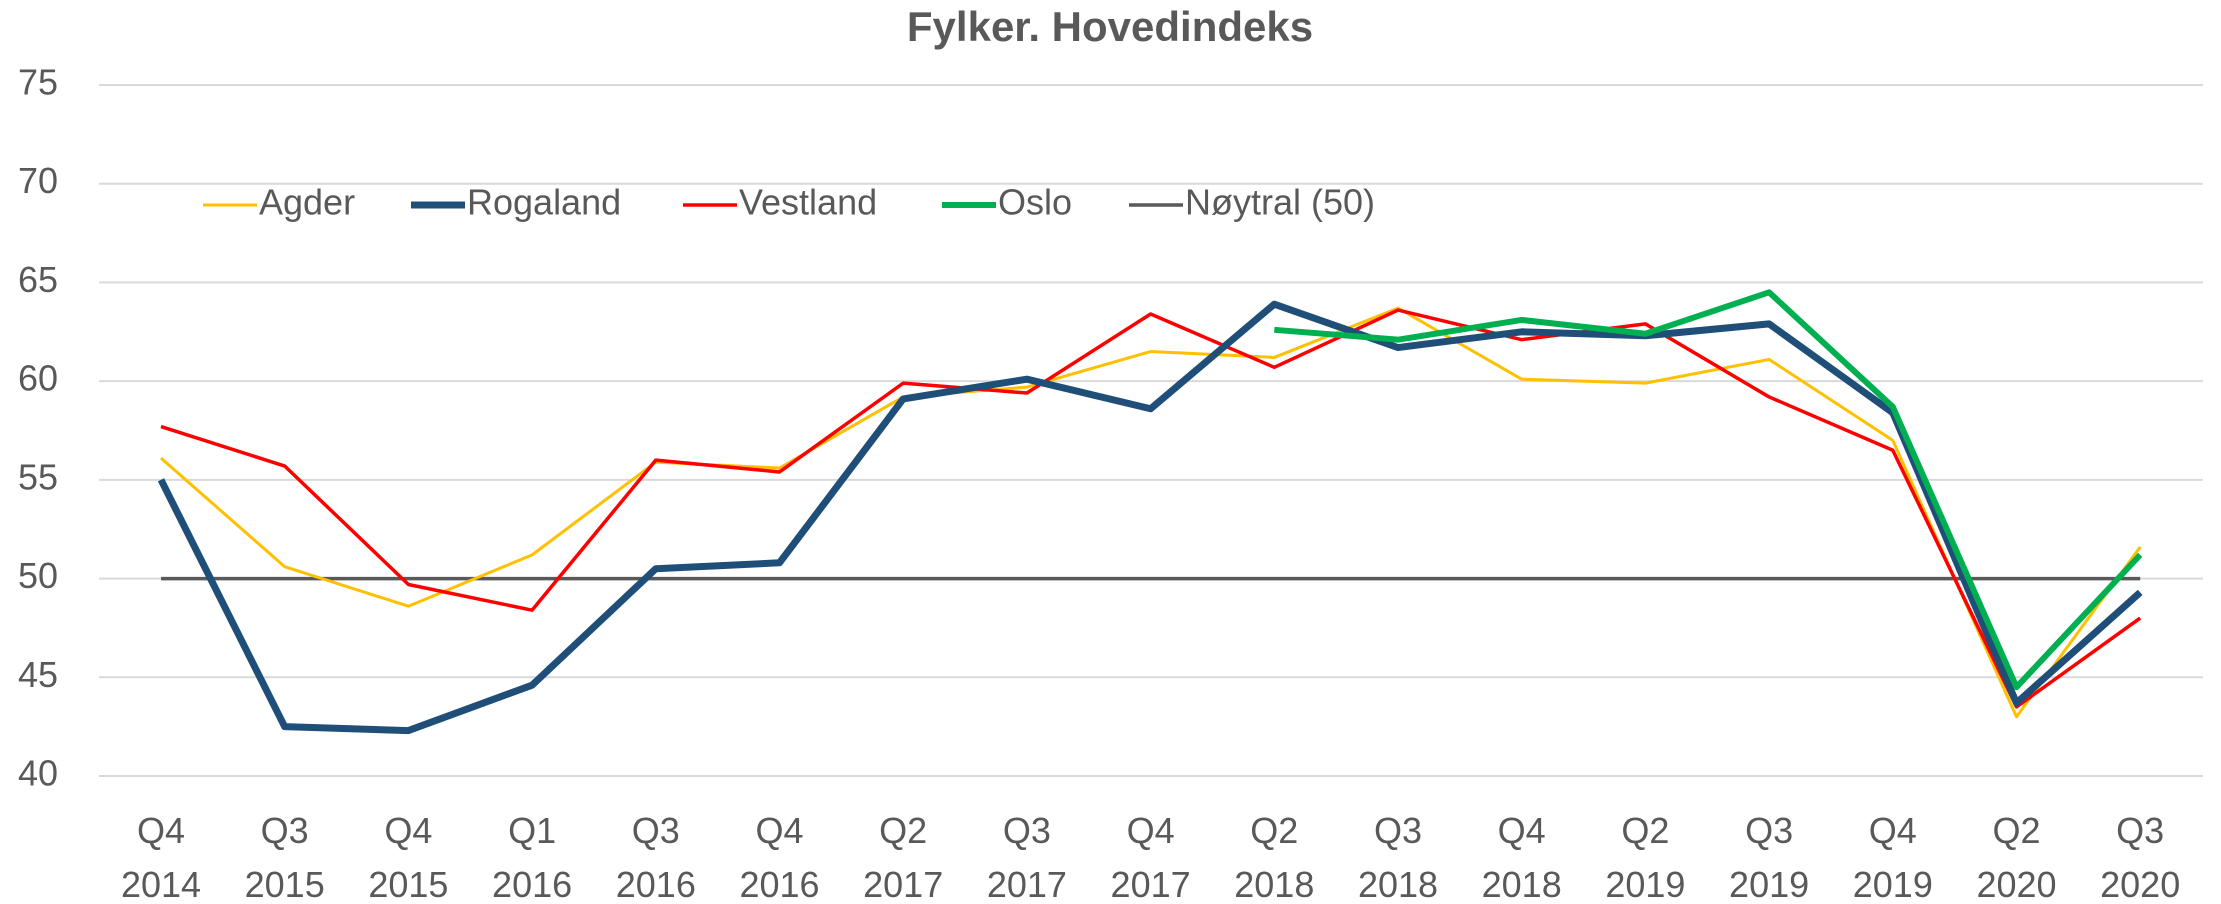 The width and height of the screenshot is (2221, 904). Describe the element at coordinates (1026, 857) in the screenshot. I see `x-tick-label: Q3 2017` at that location.